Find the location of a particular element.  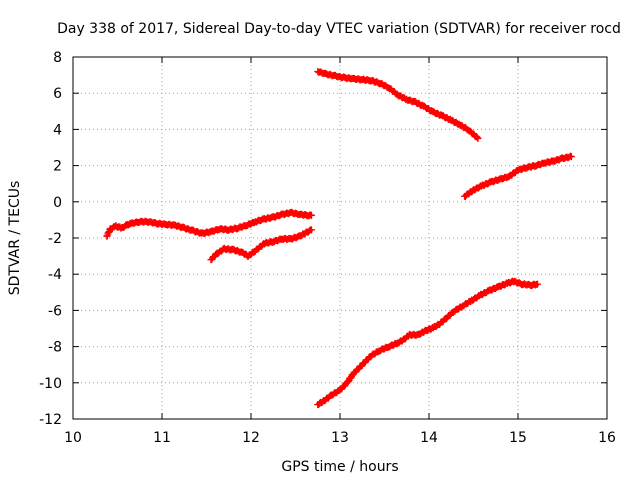

y-tick-label: 6 is located at coordinates (57, 94).